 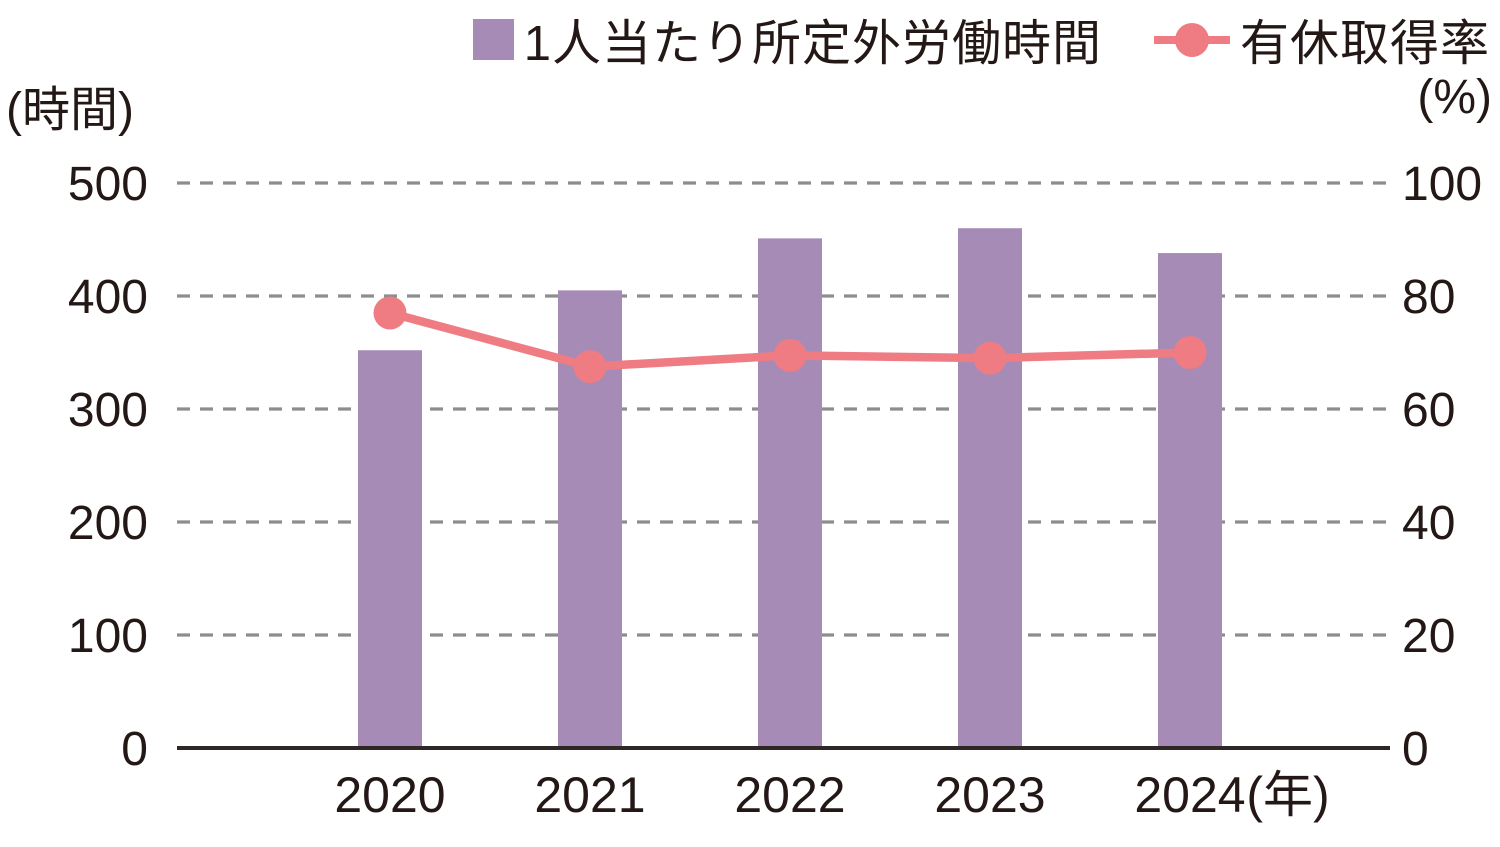 I want to click on legend-item-leave-rate: 有休取得率, so click(x=1321, y=39).